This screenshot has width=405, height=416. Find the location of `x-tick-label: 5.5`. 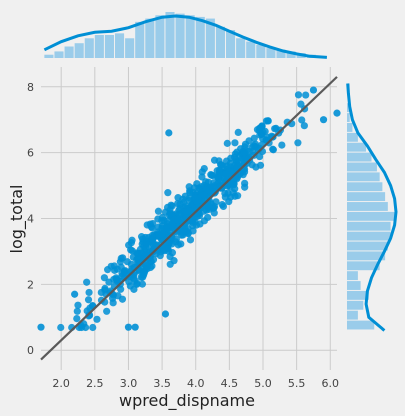

x-tick-label: 5.5 is located at coordinates (297, 383).